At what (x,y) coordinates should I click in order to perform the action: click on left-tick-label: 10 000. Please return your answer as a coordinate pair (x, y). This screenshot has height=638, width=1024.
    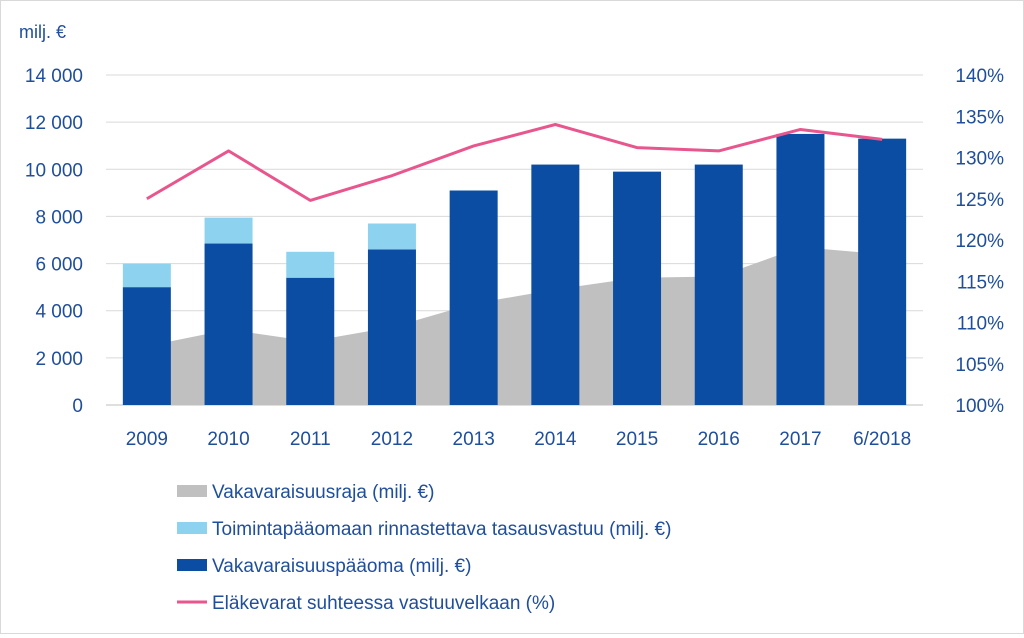
    Looking at the image, I should click on (54, 170).